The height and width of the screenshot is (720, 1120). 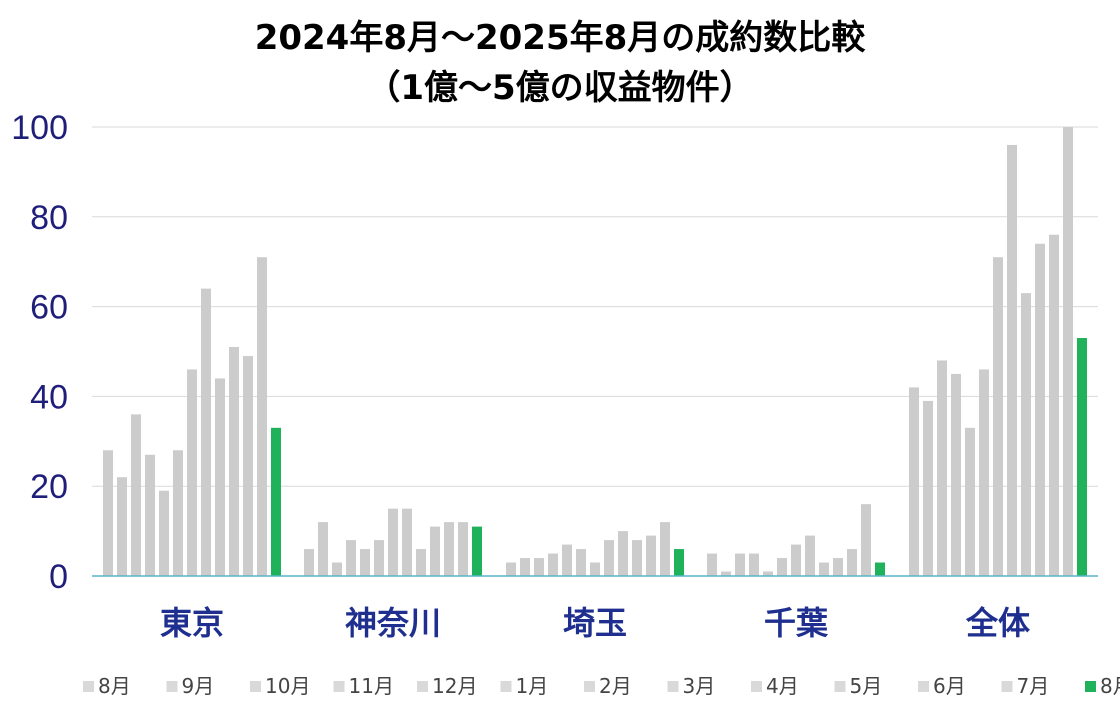 What do you see at coordinates (454, 686) in the screenshot?
I see `legend-label: 12月` at bounding box center [454, 686].